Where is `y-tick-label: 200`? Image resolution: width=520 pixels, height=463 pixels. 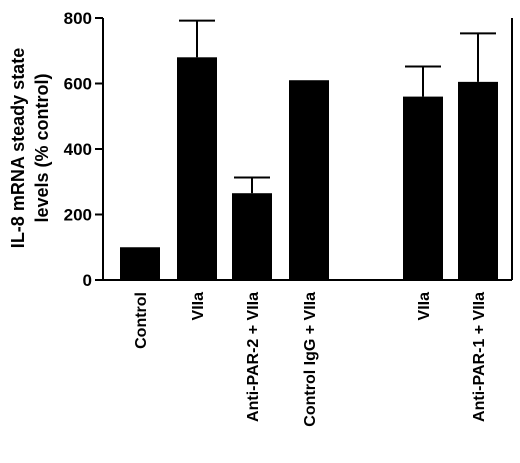 y-tick-label: 200 is located at coordinates (78, 215).